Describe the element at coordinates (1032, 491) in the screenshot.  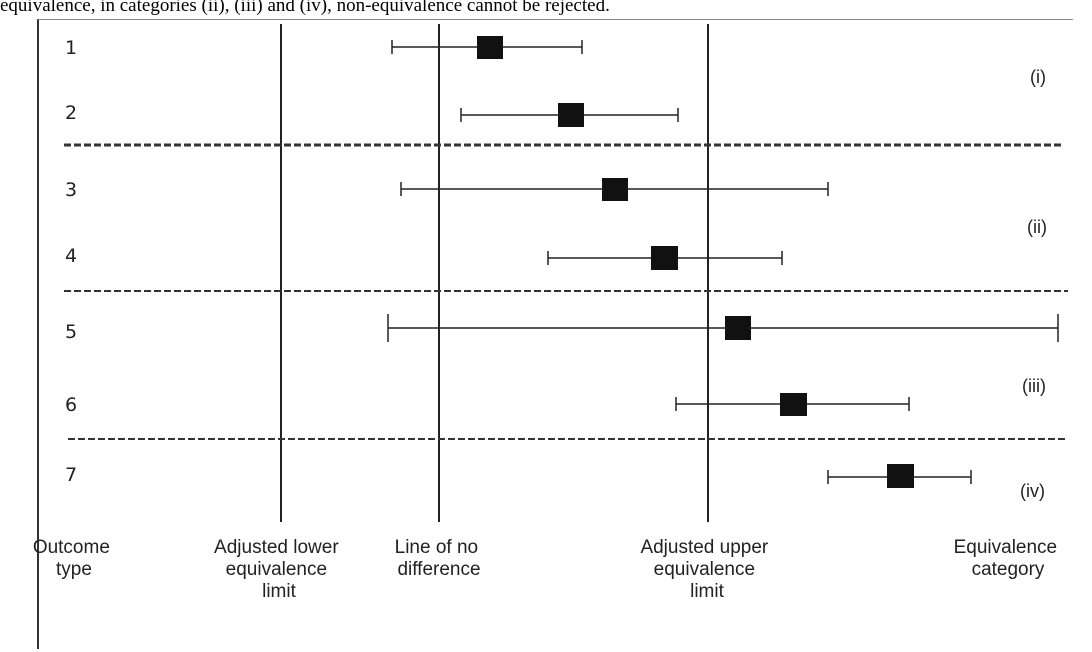
I see `category-label: (iv)` at that location.